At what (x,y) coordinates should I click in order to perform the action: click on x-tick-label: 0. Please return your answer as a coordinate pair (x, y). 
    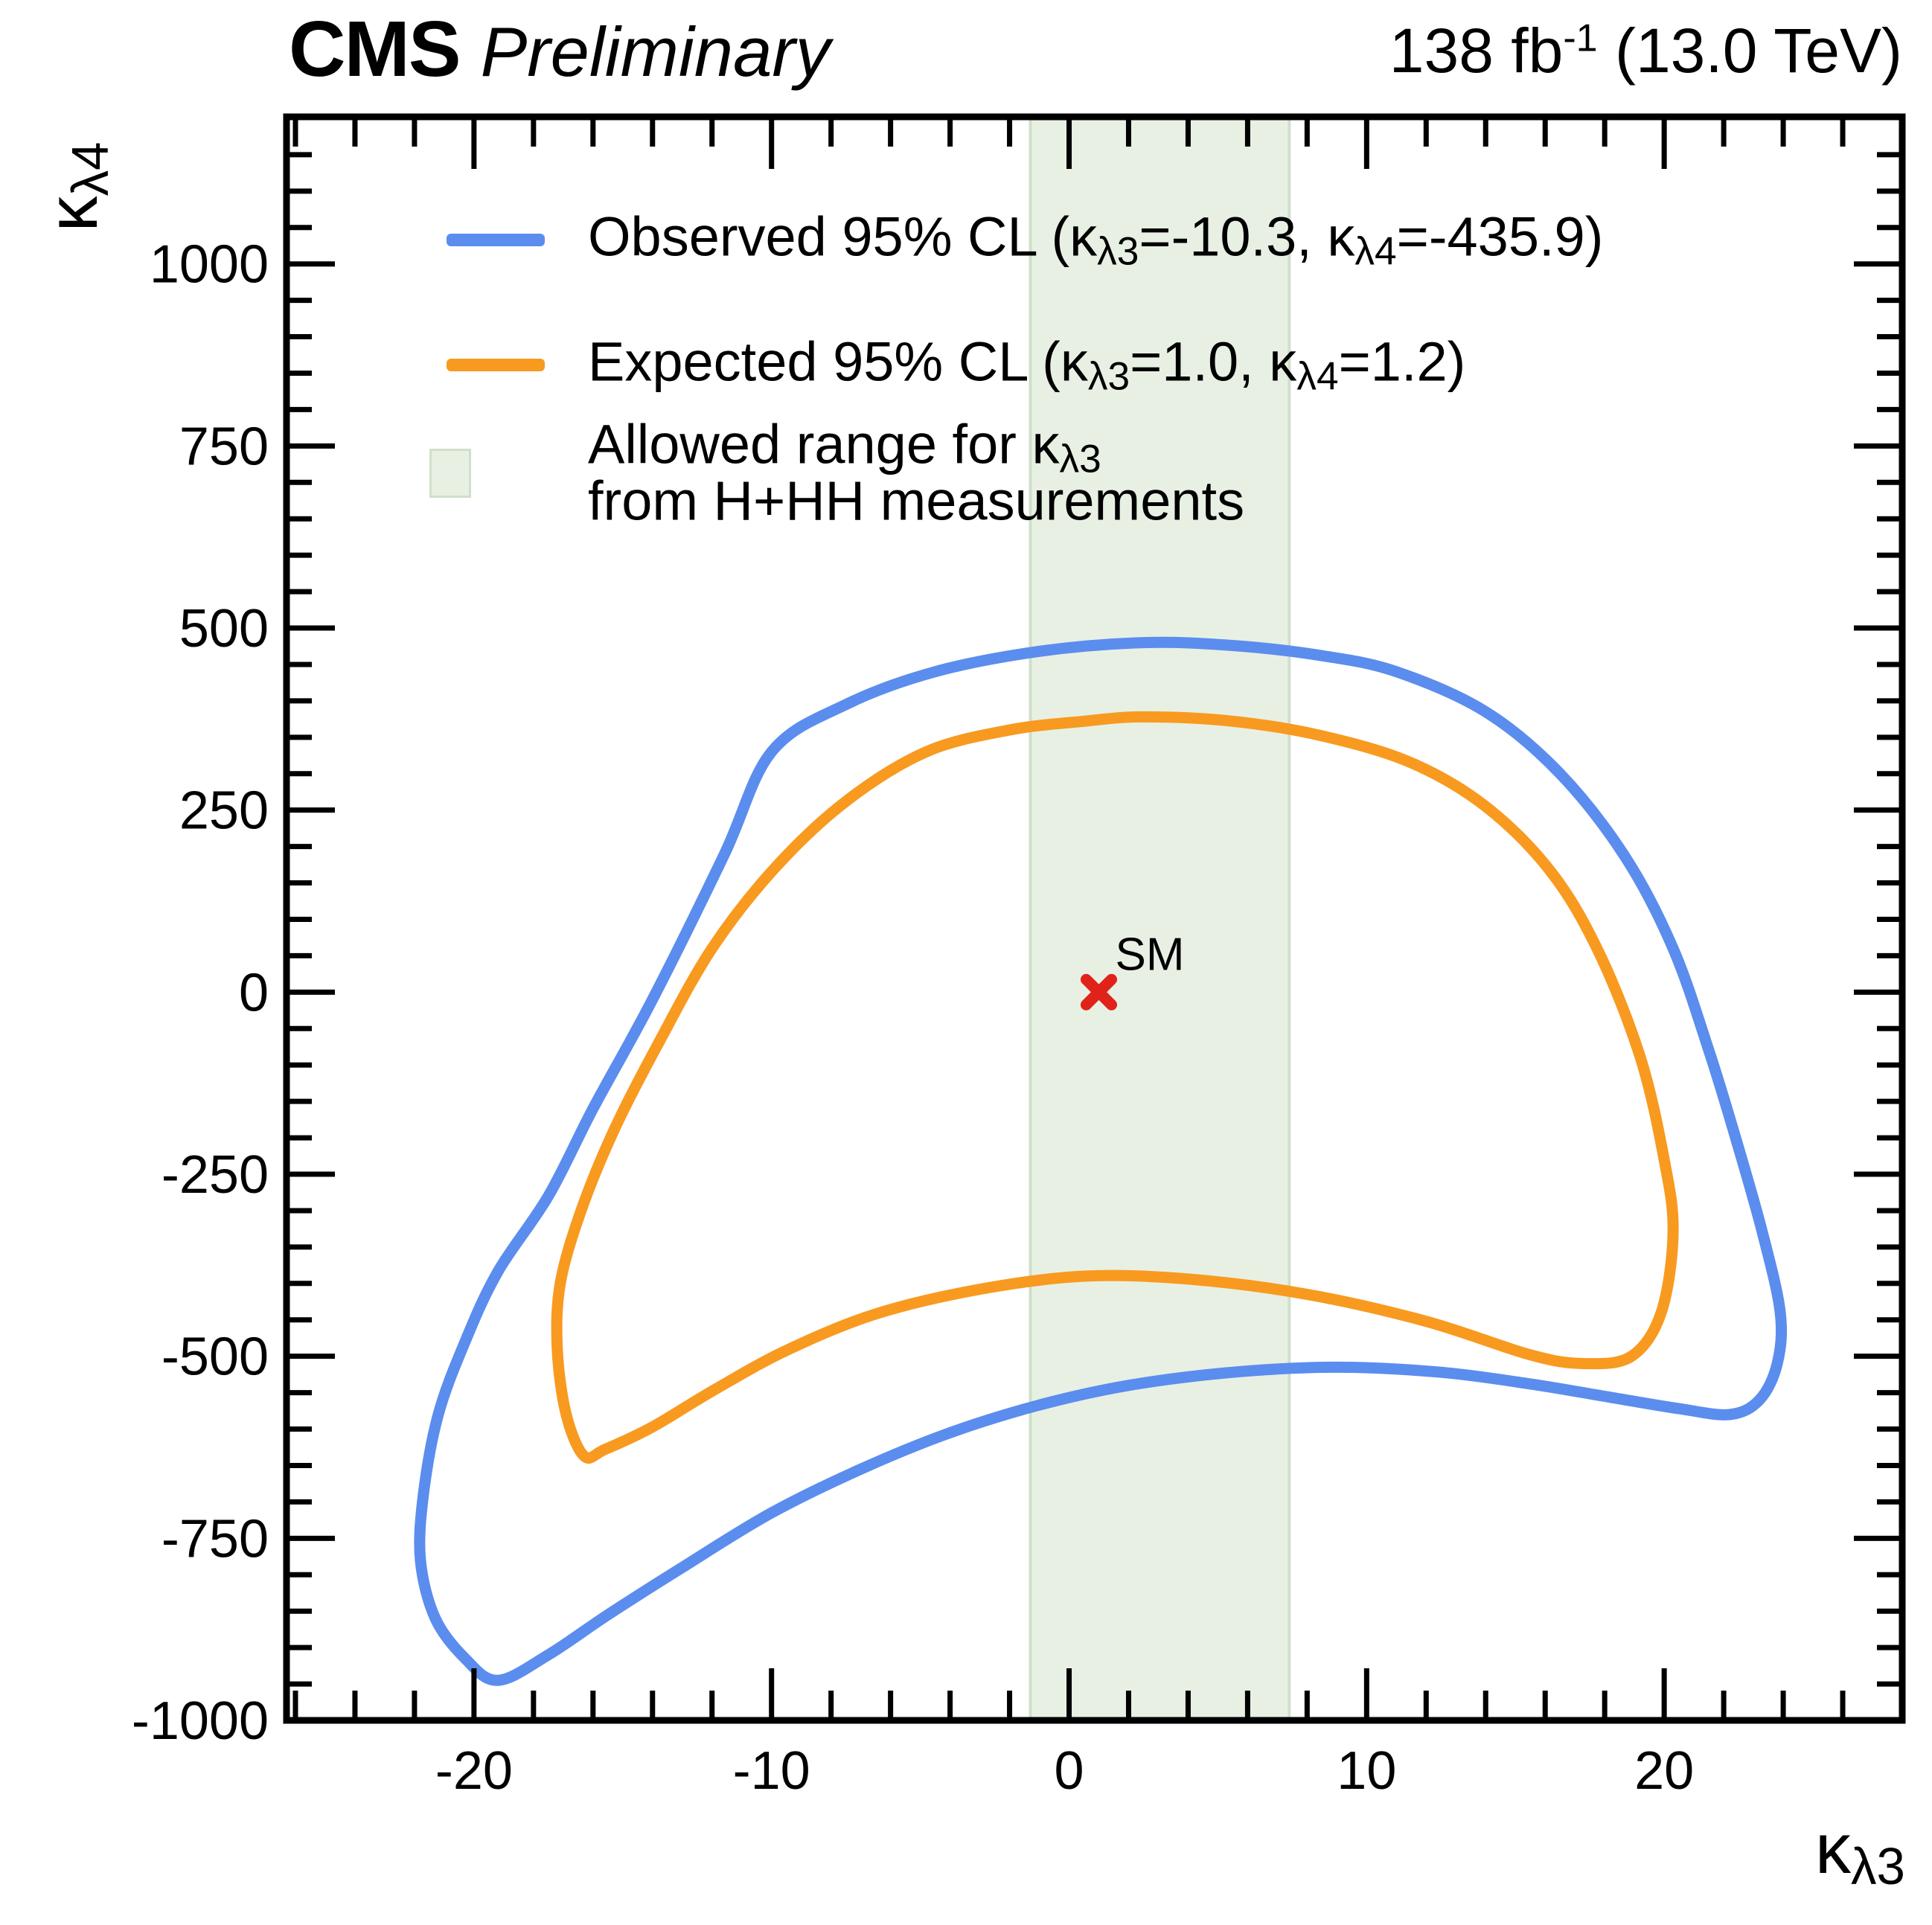
    Looking at the image, I should click on (1069, 1771).